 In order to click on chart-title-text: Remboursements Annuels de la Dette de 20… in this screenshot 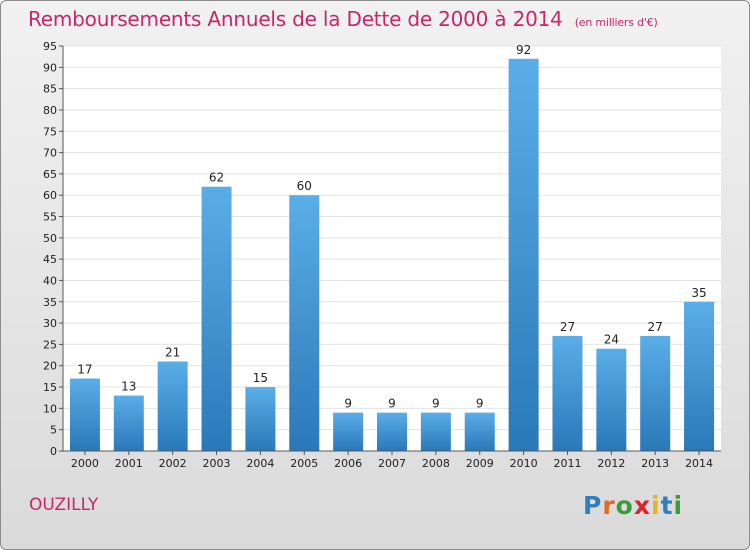, I will do `click(295, 19)`.